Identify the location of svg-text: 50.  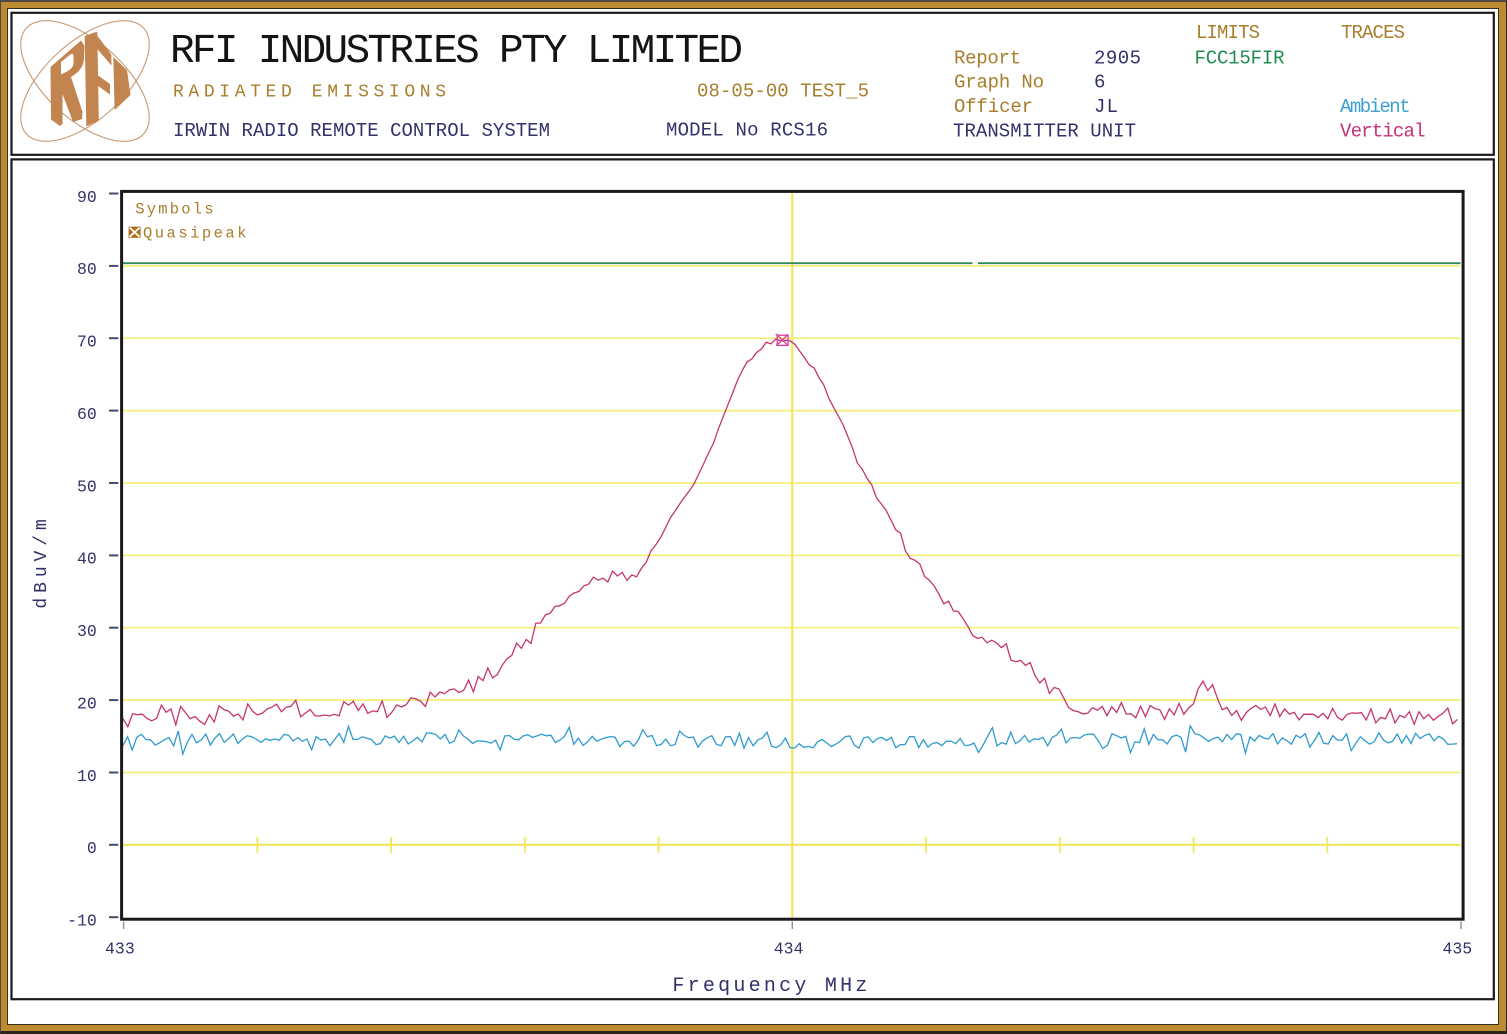
(87, 486).